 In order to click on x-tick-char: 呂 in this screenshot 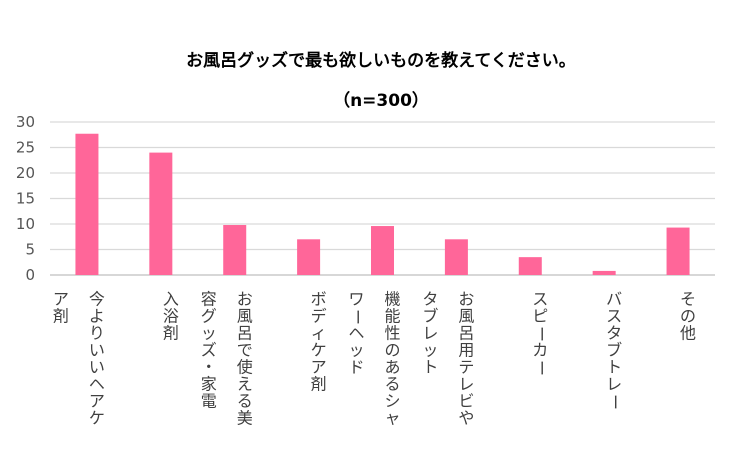, I will do `click(466, 333)`.